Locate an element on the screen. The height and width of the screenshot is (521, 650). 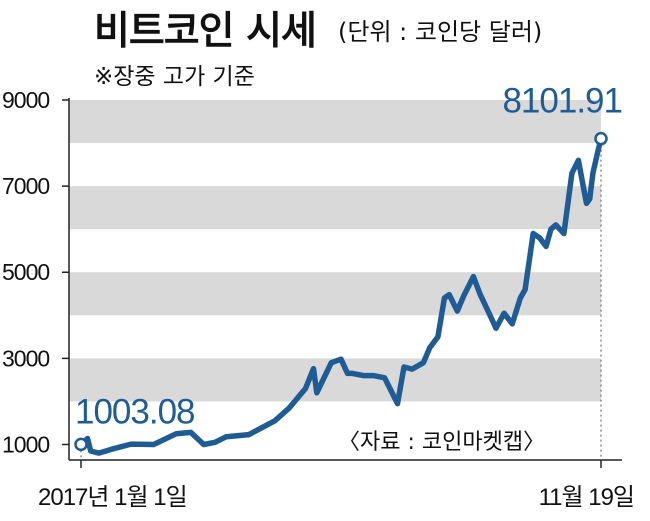
x-tick-label-start: 2017년 1월 1일 is located at coordinates (112, 497).